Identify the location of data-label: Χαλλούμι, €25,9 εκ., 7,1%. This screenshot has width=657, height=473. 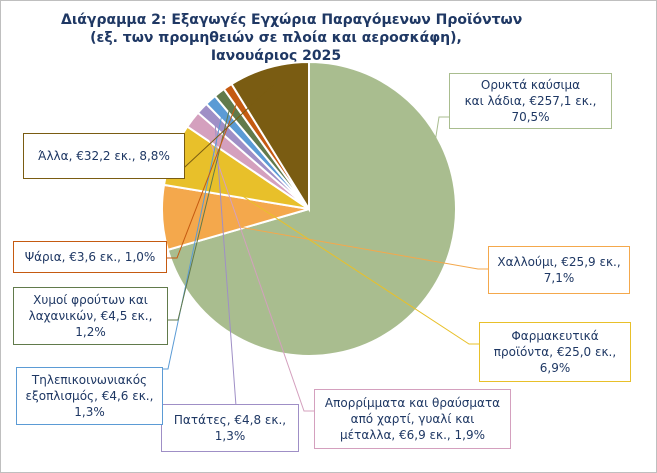
(559, 270).